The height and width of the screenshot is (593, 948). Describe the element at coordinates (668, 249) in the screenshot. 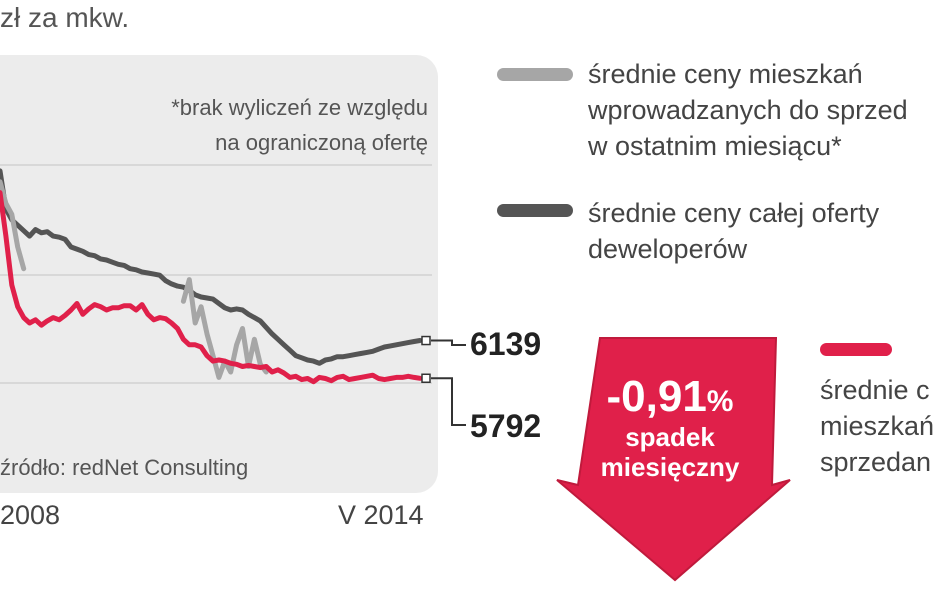

I see `legend-offer-line-2: deweloperów` at that location.